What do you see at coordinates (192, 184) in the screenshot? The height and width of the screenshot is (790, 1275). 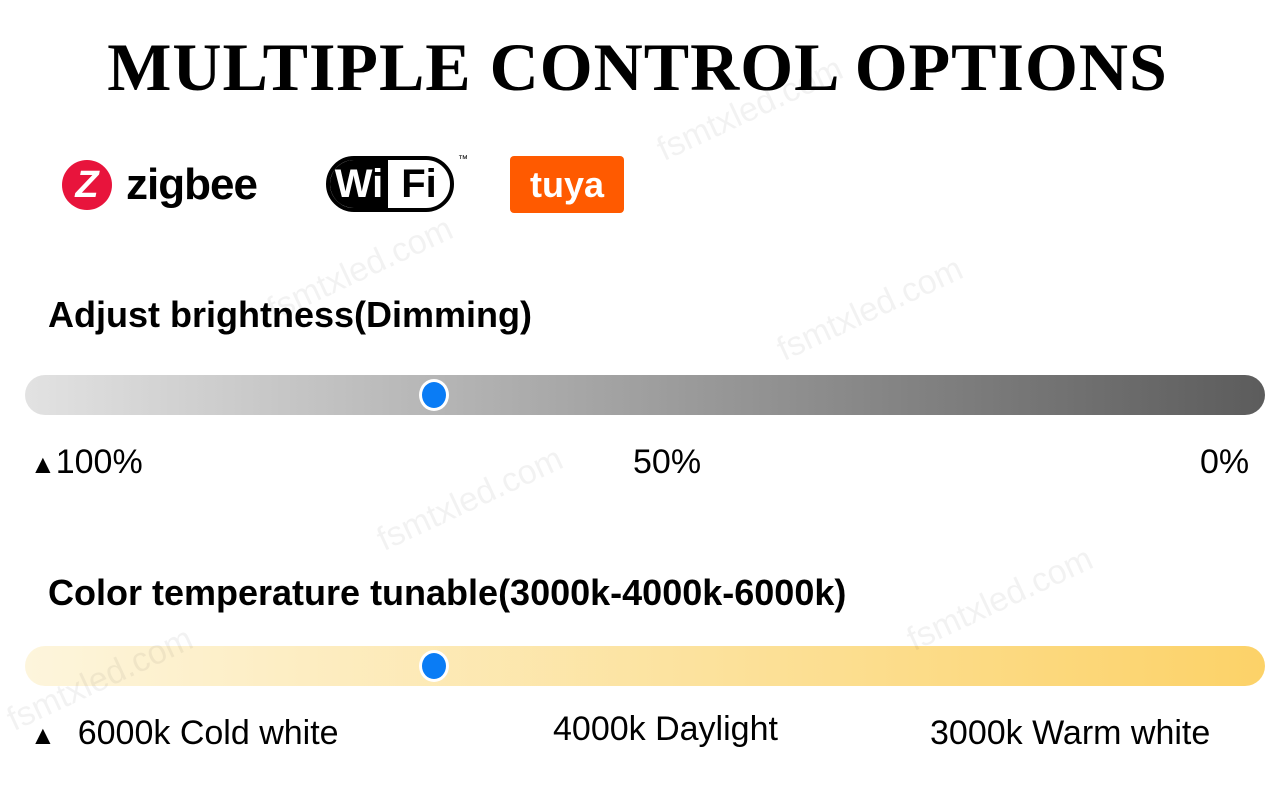 I see `zigbee-text: zigbee` at bounding box center [192, 184].